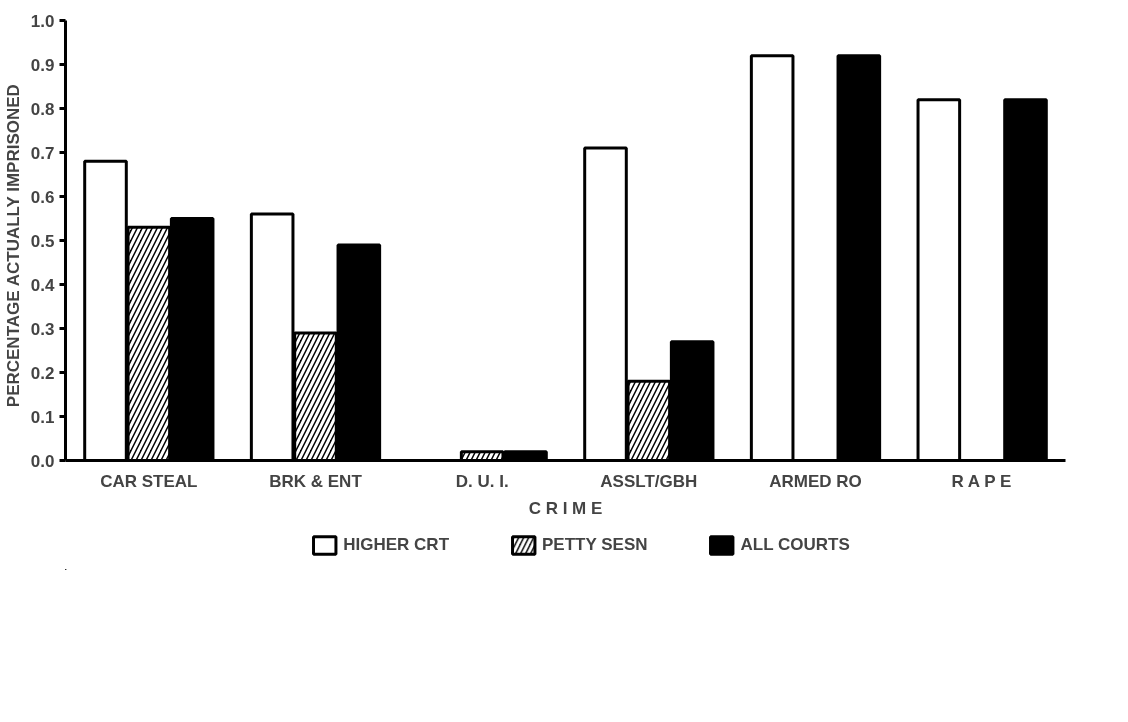 Image resolution: width=1128 pixels, height=722 pixels. What do you see at coordinates (482, 481) in the screenshot?
I see `x-tick-label: D. U. I.` at bounding box center [482, 481].